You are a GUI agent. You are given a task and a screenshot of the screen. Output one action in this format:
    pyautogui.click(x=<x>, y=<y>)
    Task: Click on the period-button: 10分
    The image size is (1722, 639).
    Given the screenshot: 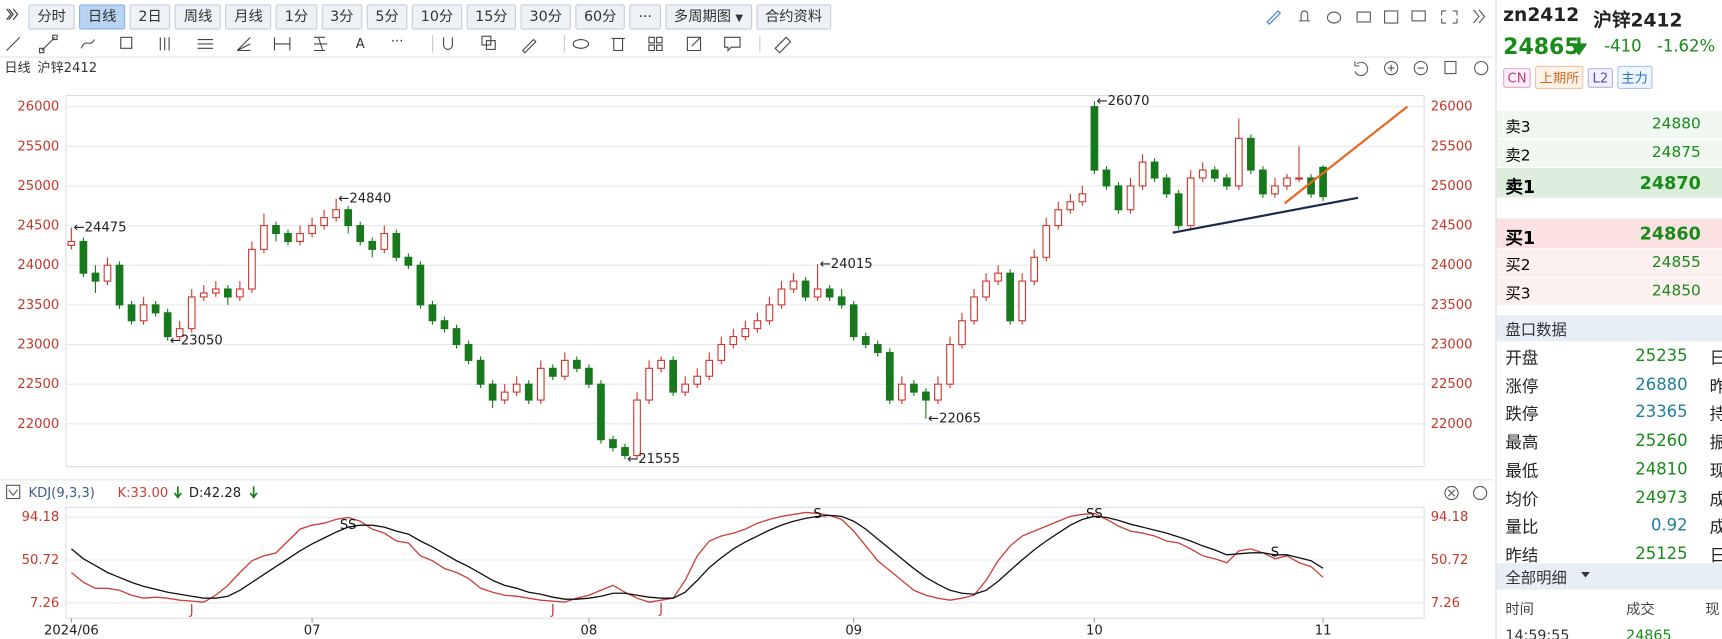 What is the action you would take?
    pyautogui.click(x=436, y=17)
    